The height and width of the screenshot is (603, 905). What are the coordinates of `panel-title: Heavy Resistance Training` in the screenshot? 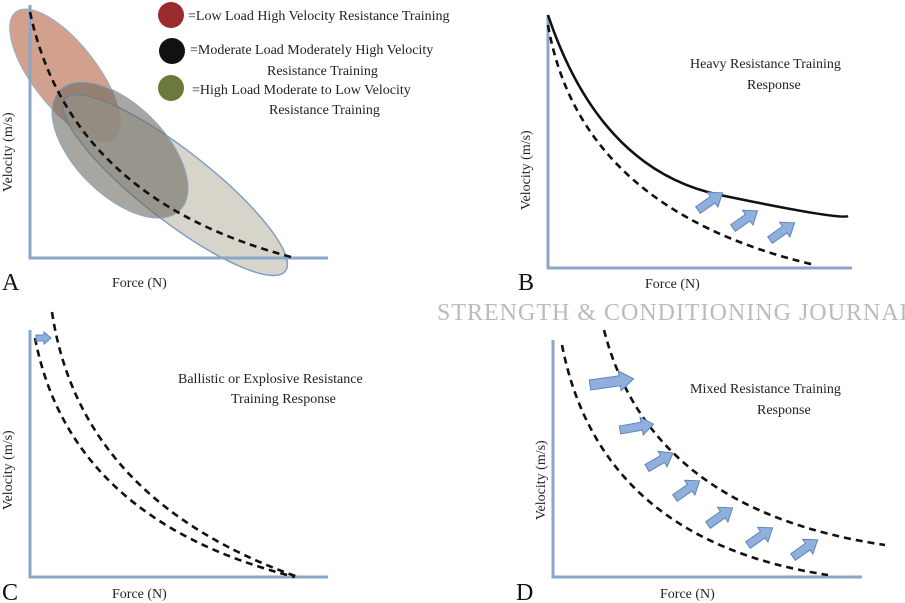 It's located at (765, 64).